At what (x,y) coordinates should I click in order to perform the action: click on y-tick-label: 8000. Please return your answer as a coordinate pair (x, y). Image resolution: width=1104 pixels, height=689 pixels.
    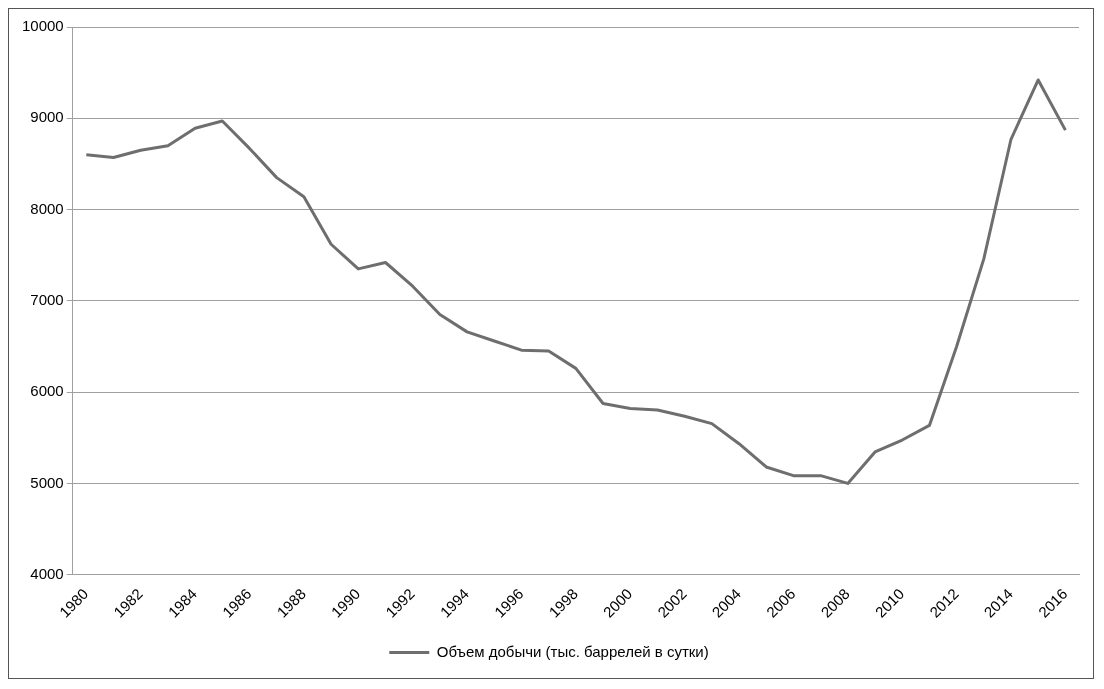
    Looking at the image, I should click on (47, 208).